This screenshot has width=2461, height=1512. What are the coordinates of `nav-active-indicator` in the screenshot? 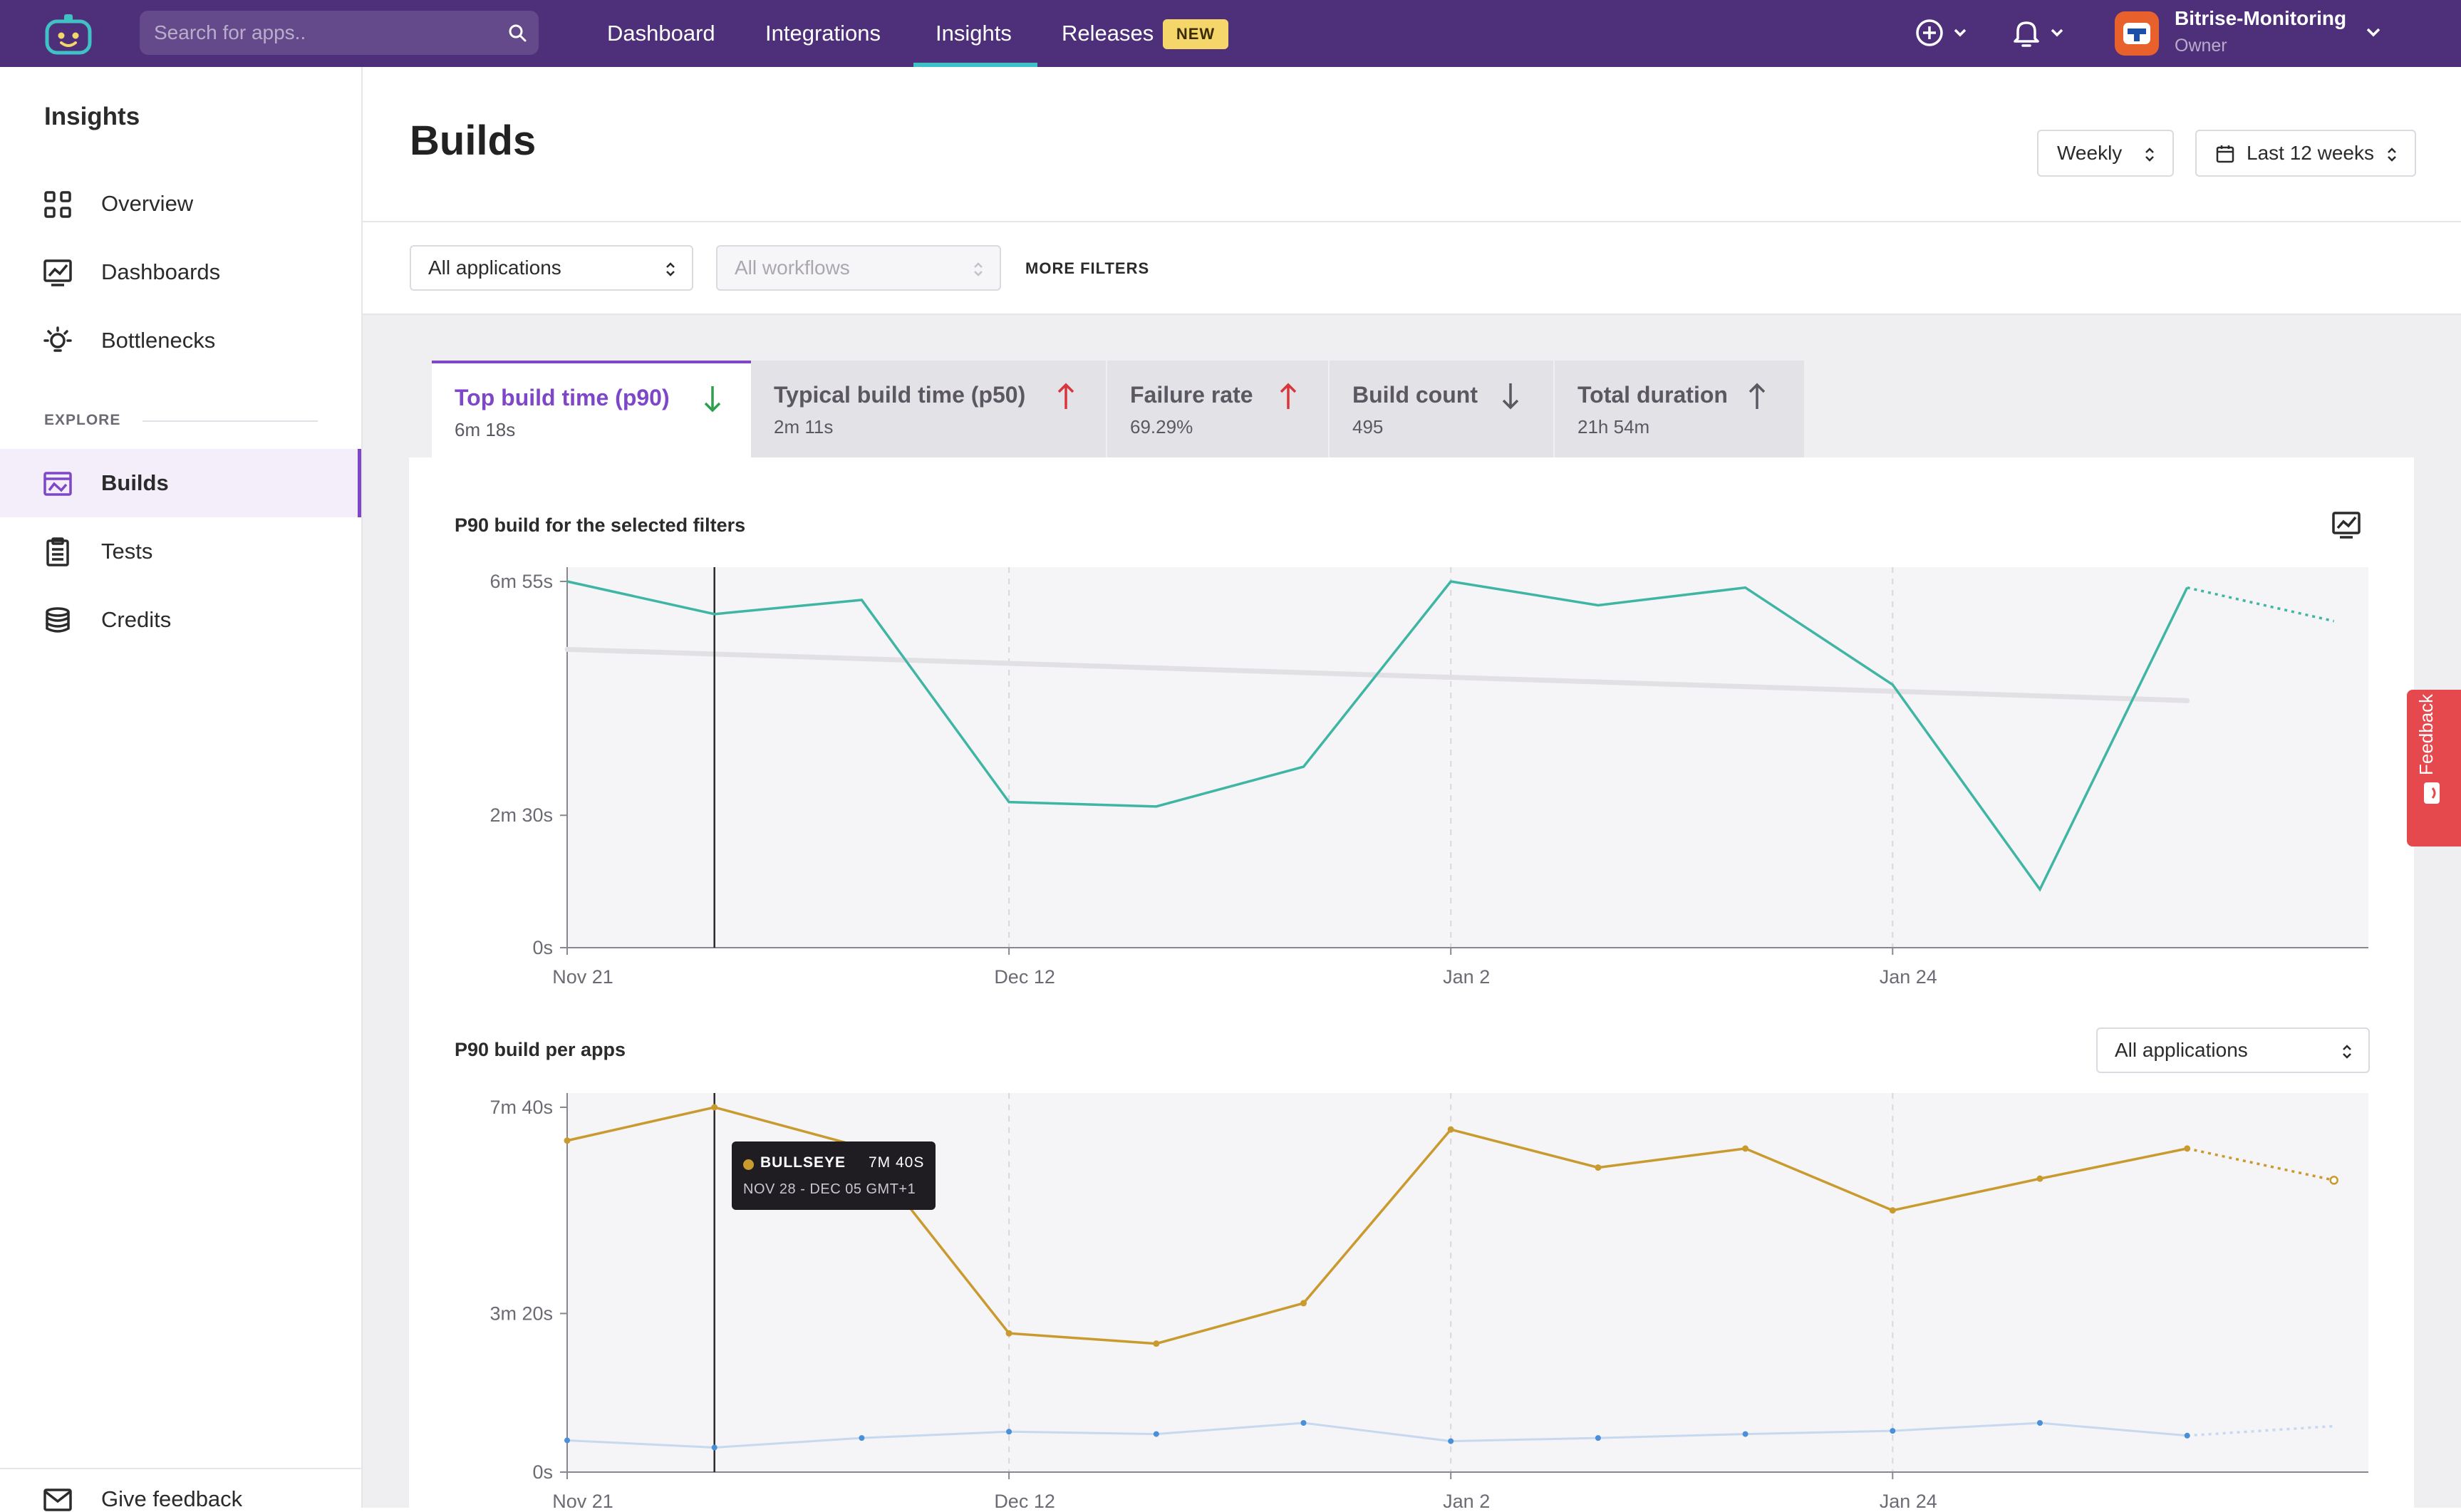 It's located at (975, 65).